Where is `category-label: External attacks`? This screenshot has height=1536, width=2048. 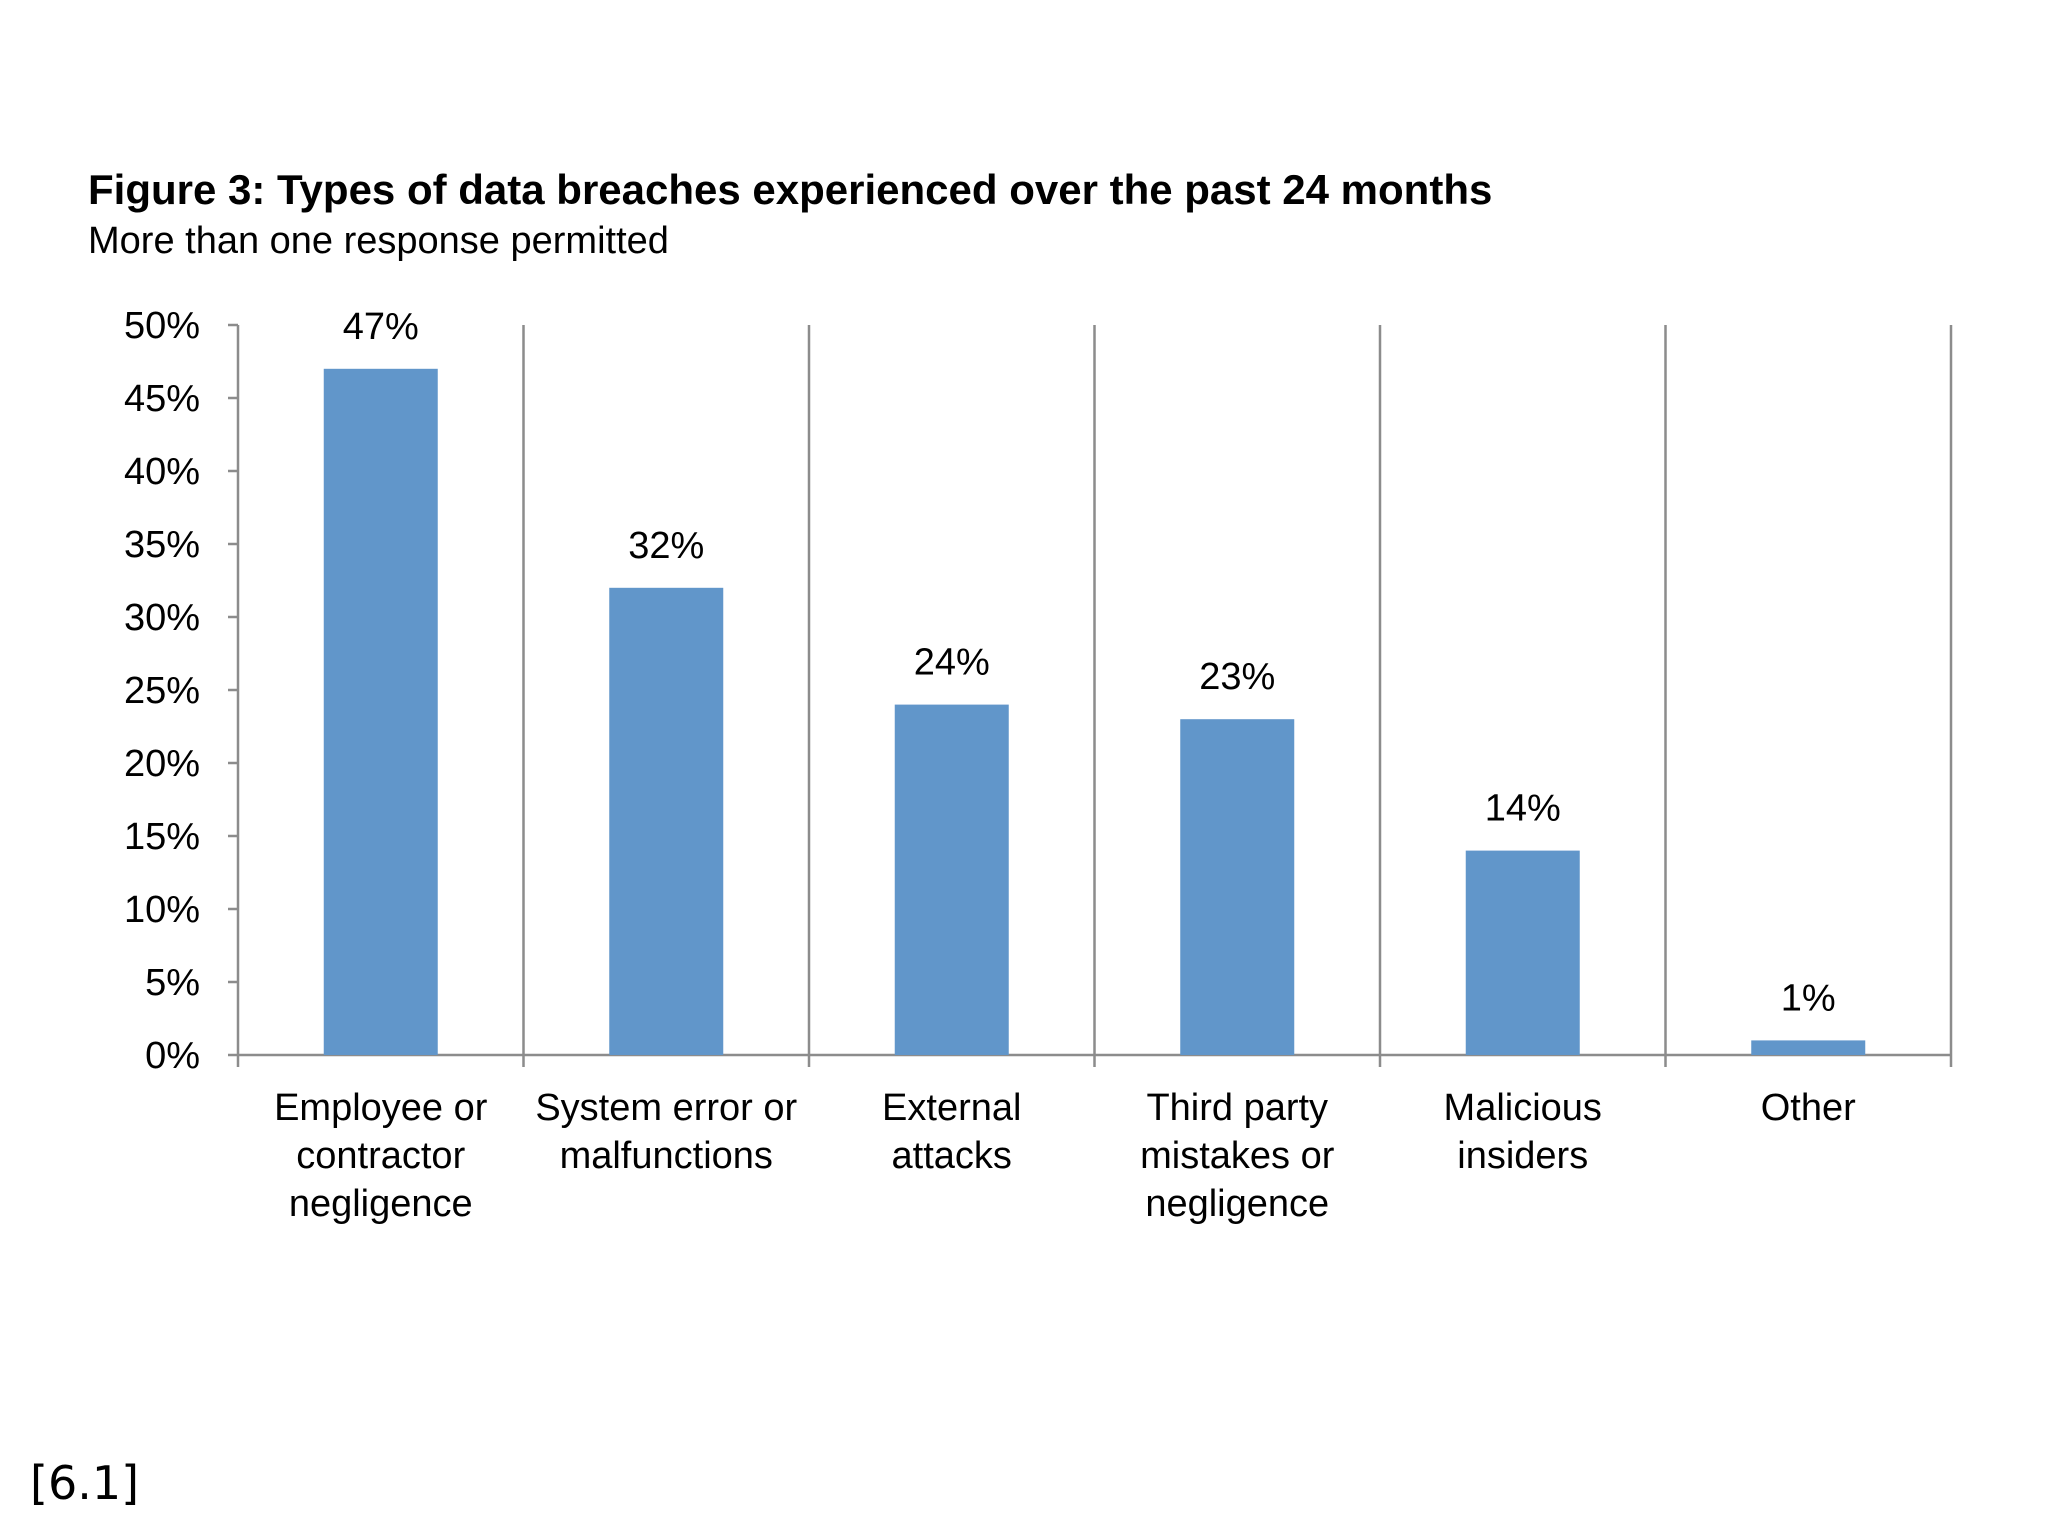 category-label: External attacks is located at coordinates (951, 1132).